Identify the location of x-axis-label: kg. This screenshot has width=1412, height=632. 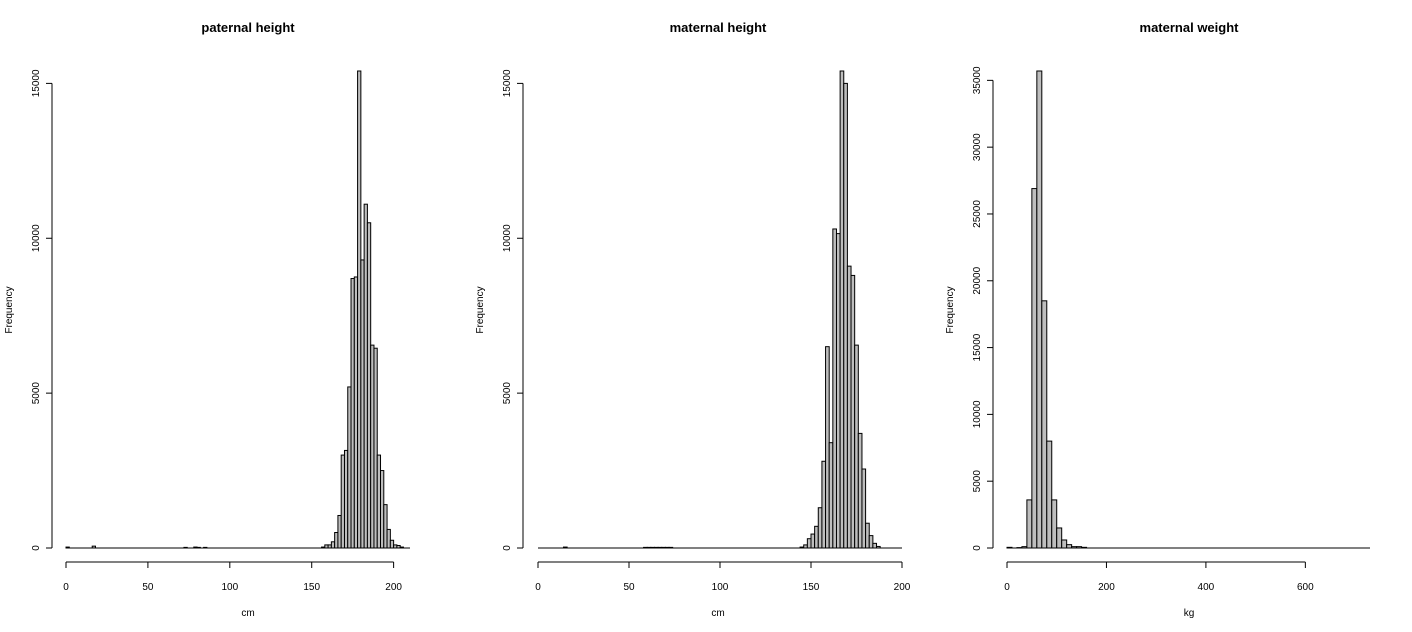
(1189, 613).